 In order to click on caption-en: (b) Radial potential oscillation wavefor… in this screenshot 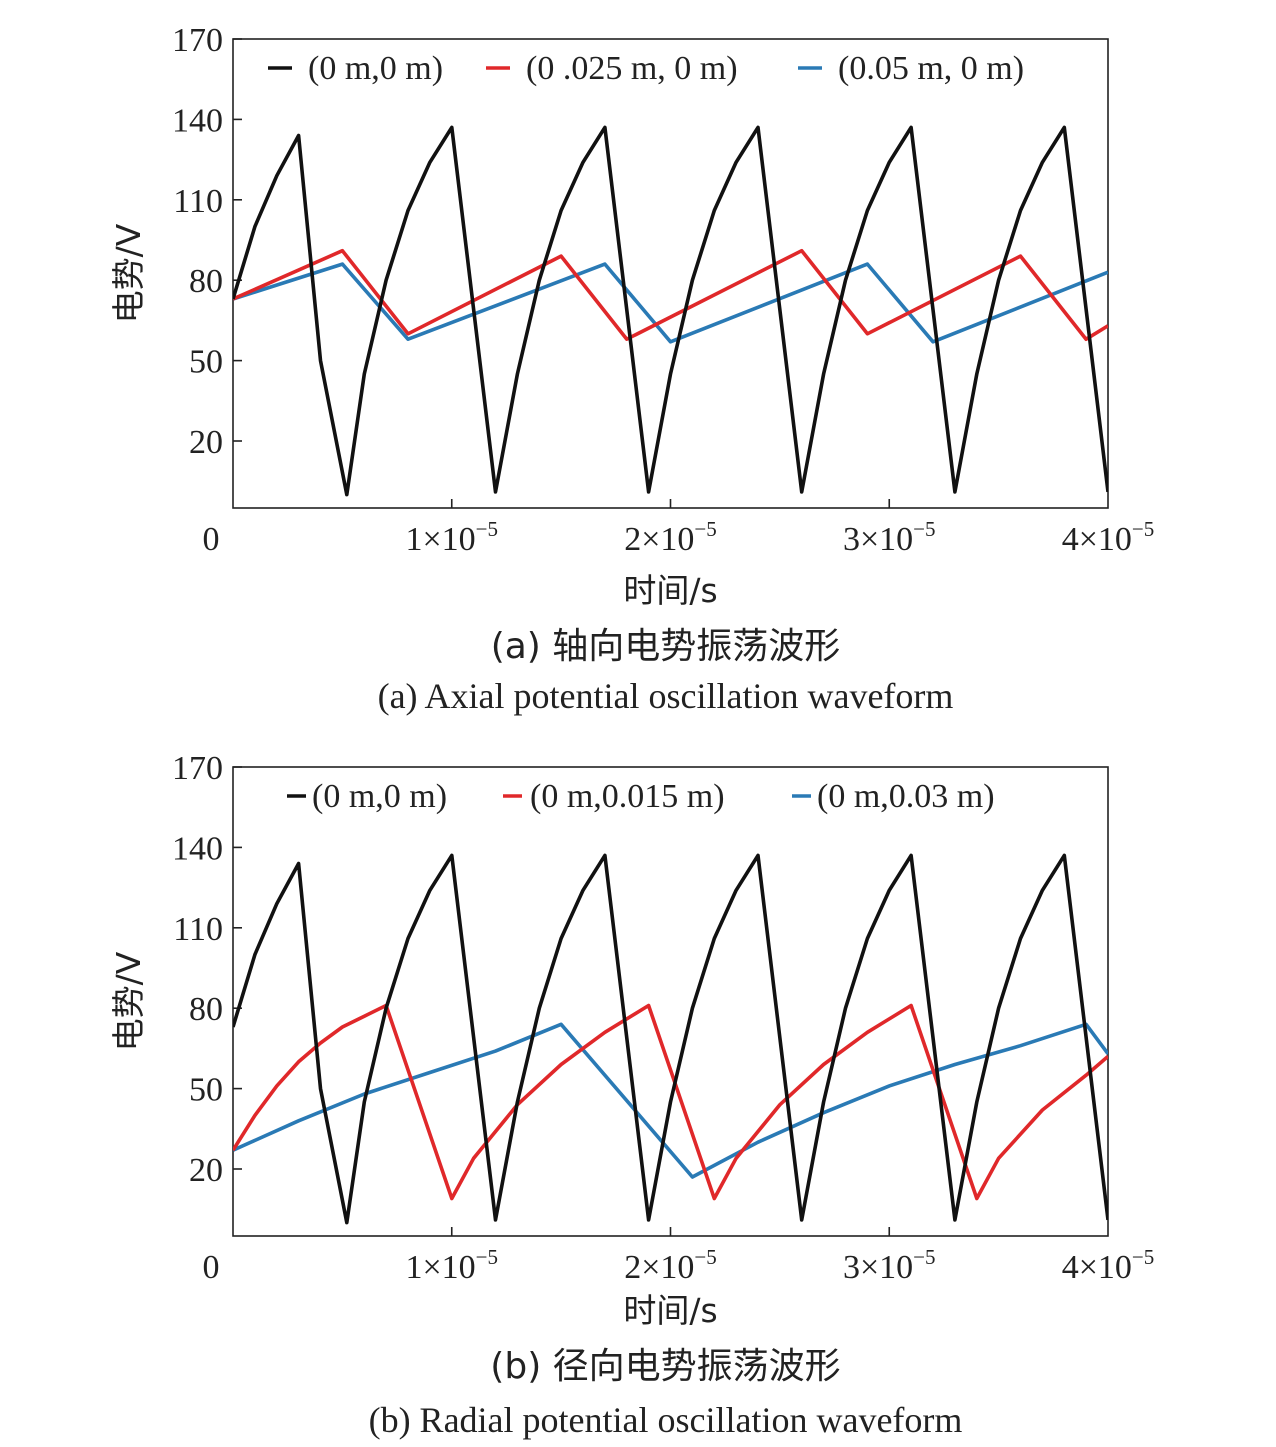, I will do `click(666, 1420)`.